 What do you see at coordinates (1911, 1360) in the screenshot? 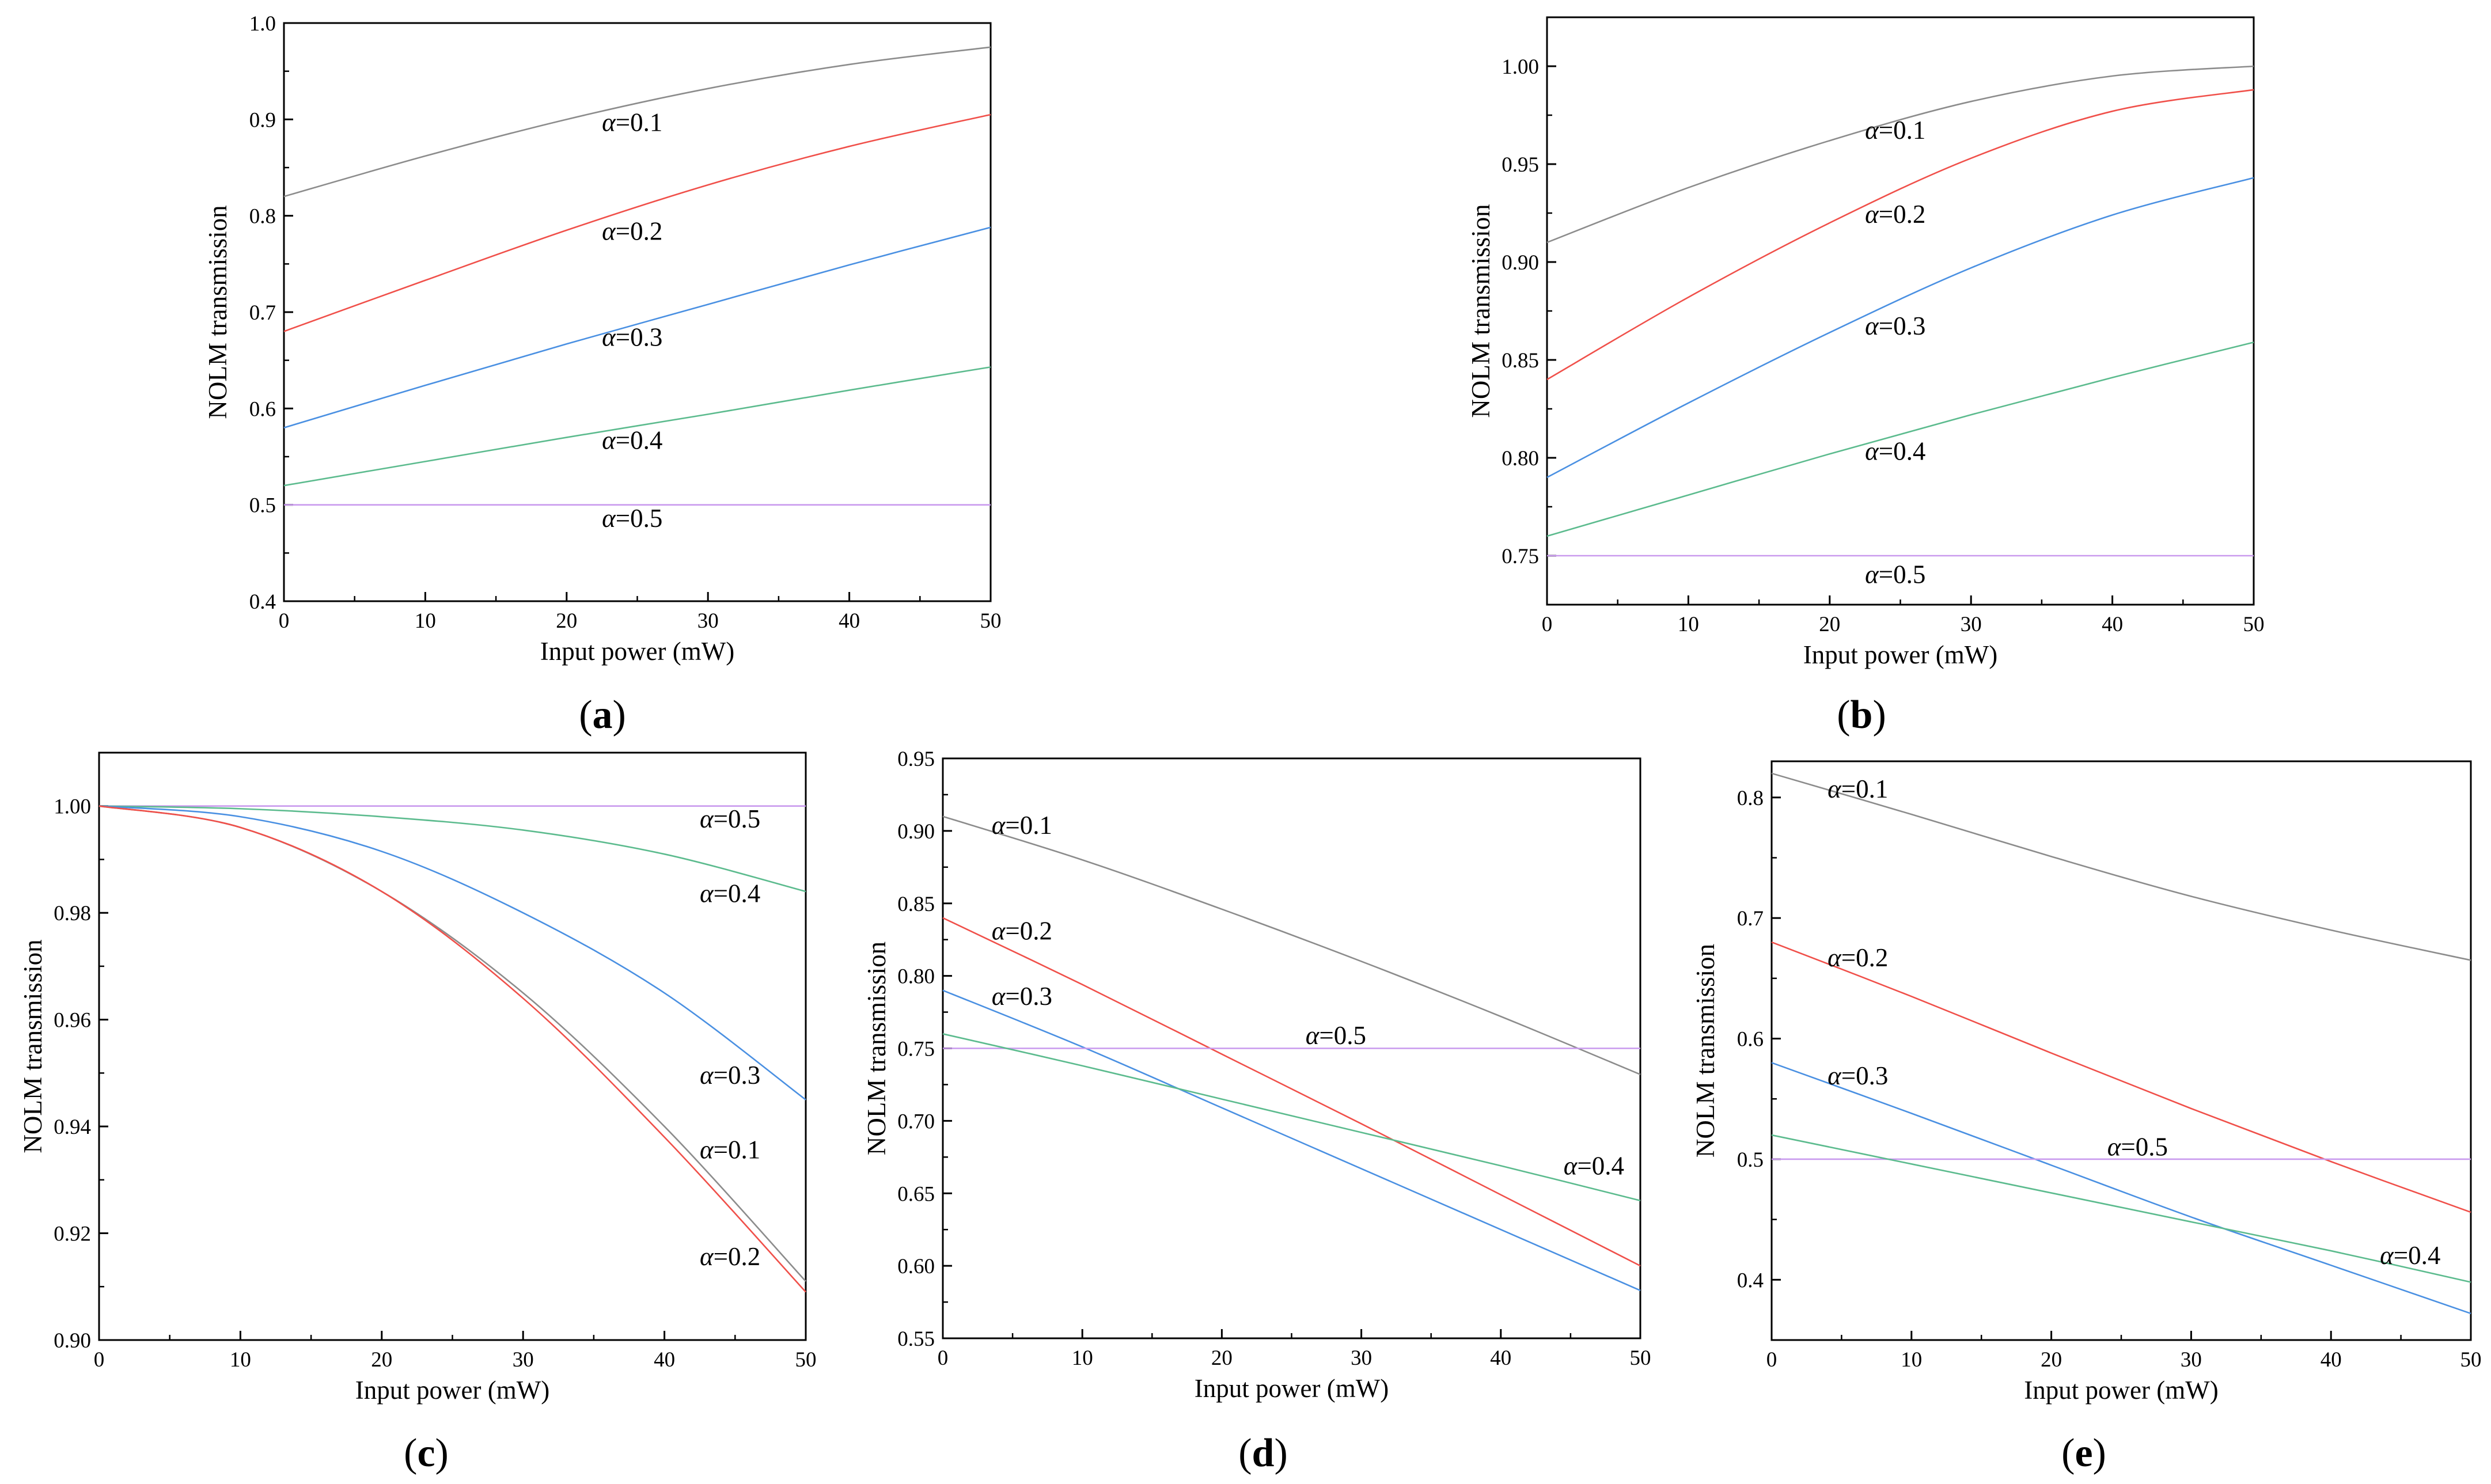
I see `x-tick-label: 10` at bounding box center [1911, 1360].